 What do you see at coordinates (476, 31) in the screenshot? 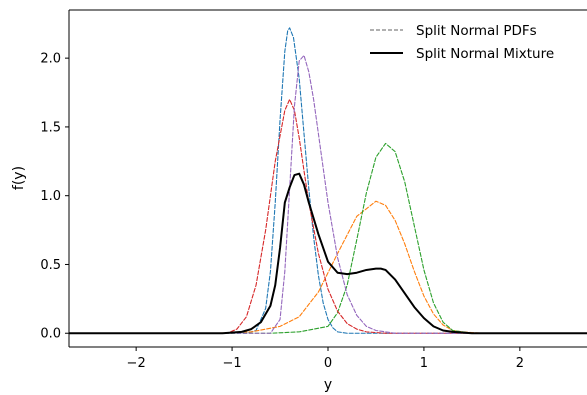
I see `legend-label-pdfs: Split Normal PDFs` at bounding box center [476, 31].